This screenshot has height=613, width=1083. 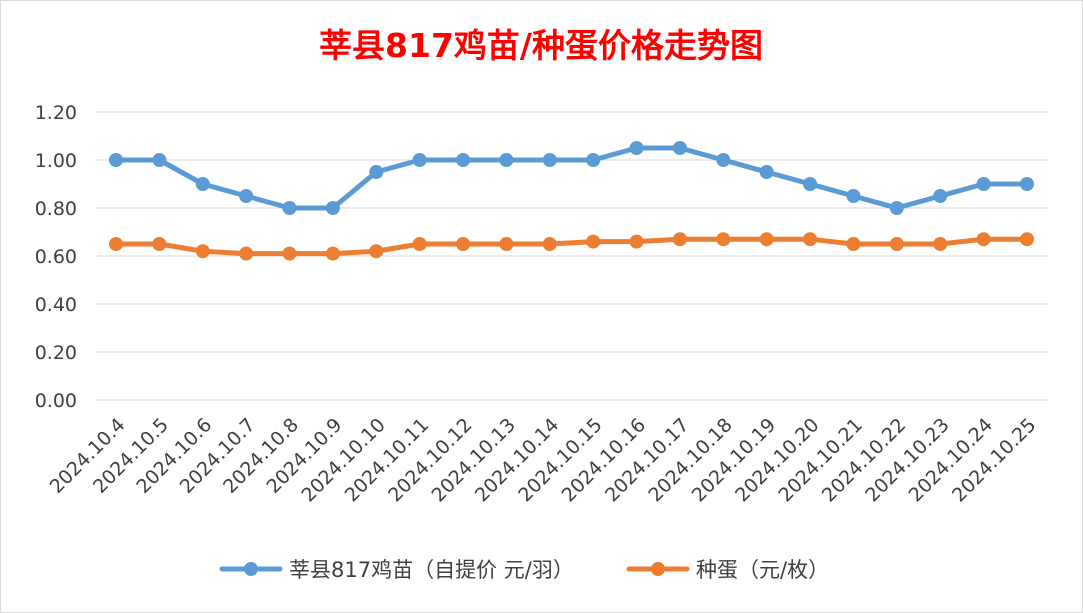 What do you see at coordinates (56, 401) in the screenshot?
I see `y-tick-label: 0.00` at bounding box center [56, 401].